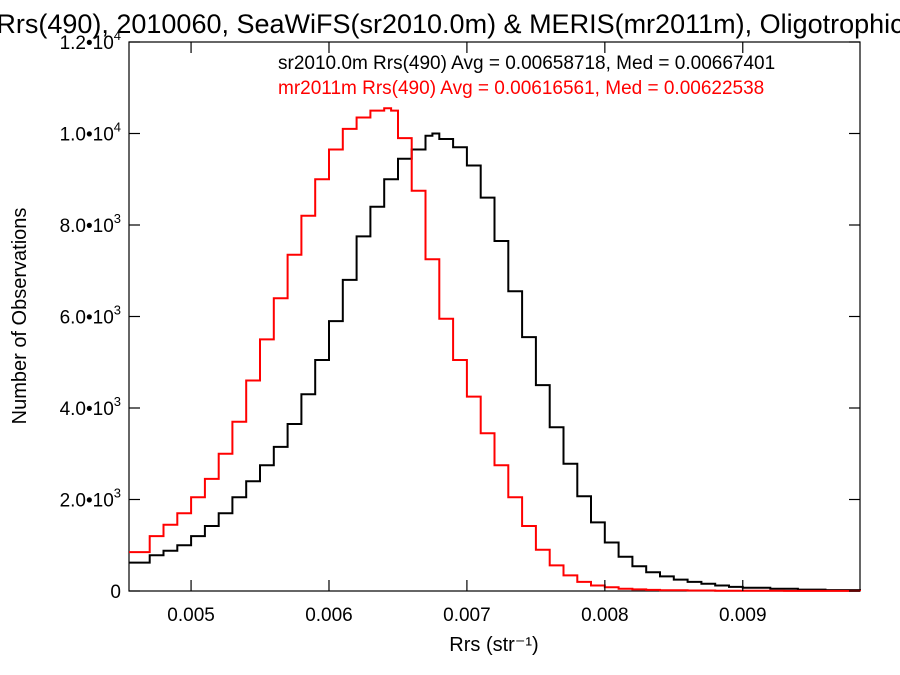 This screenshot has height=675, width=900. Describe the element at coordinates (90, 133) in the screenshot. I see `y-tick-label: 1.0•104` at that location.